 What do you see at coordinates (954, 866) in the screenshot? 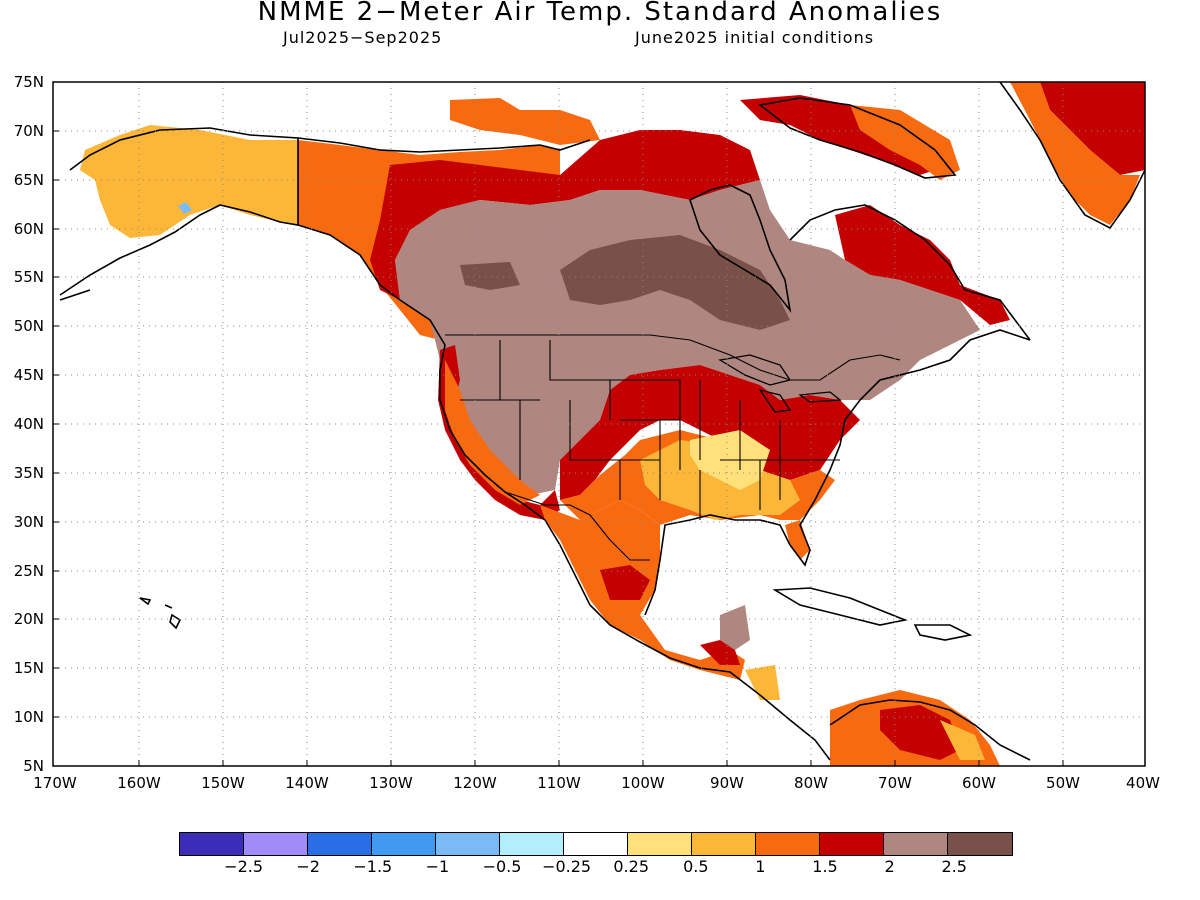
I see `colorbar-label: 2.5` at bounding box center [954, 866].